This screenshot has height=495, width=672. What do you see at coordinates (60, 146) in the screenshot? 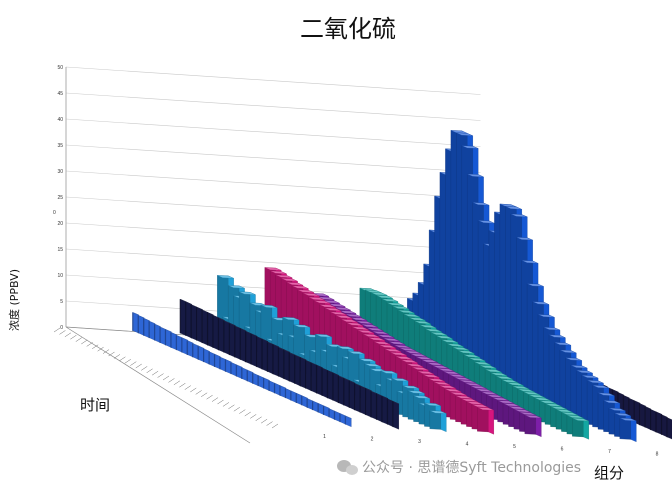
I see `y-tick-label: 35` at bounding box center [60, 146].